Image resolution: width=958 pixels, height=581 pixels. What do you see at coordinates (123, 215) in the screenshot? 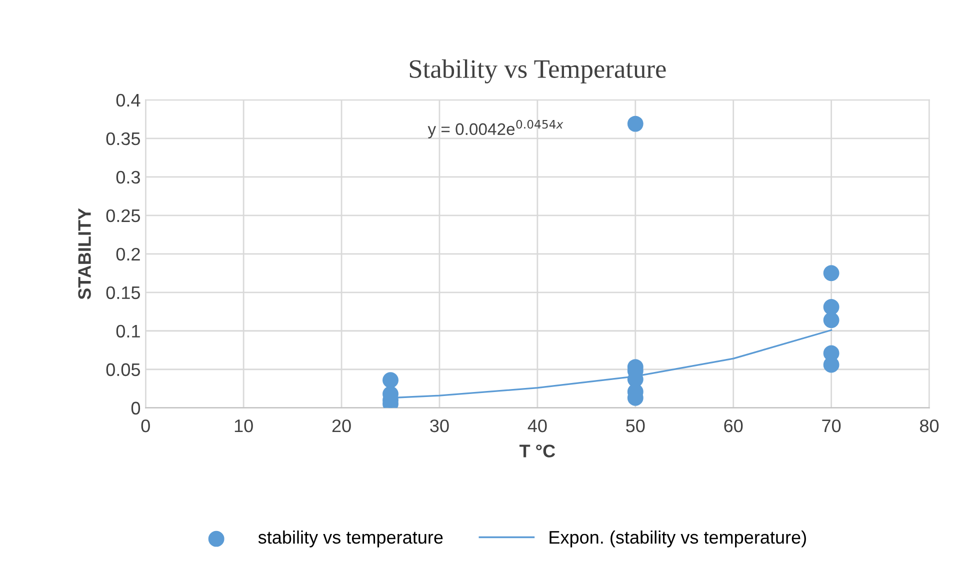
I see `y-tick-label: 0.25` at bounding box center [123, 215].